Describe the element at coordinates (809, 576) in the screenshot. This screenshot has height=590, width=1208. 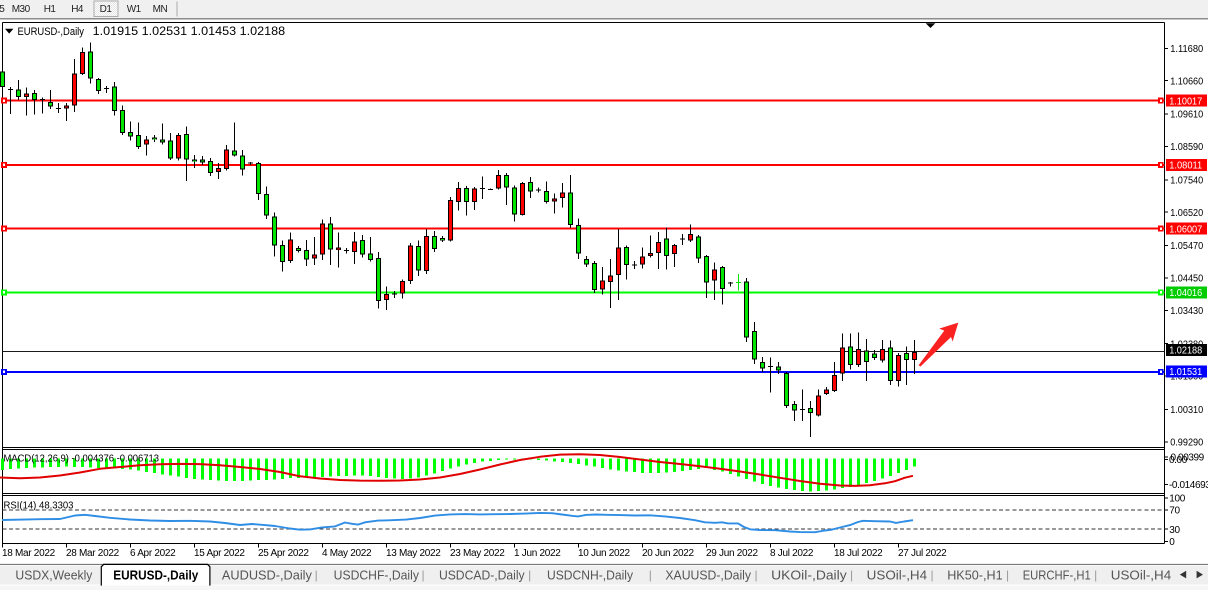
I see `svg-text: UKOil-,Daily` at that location.